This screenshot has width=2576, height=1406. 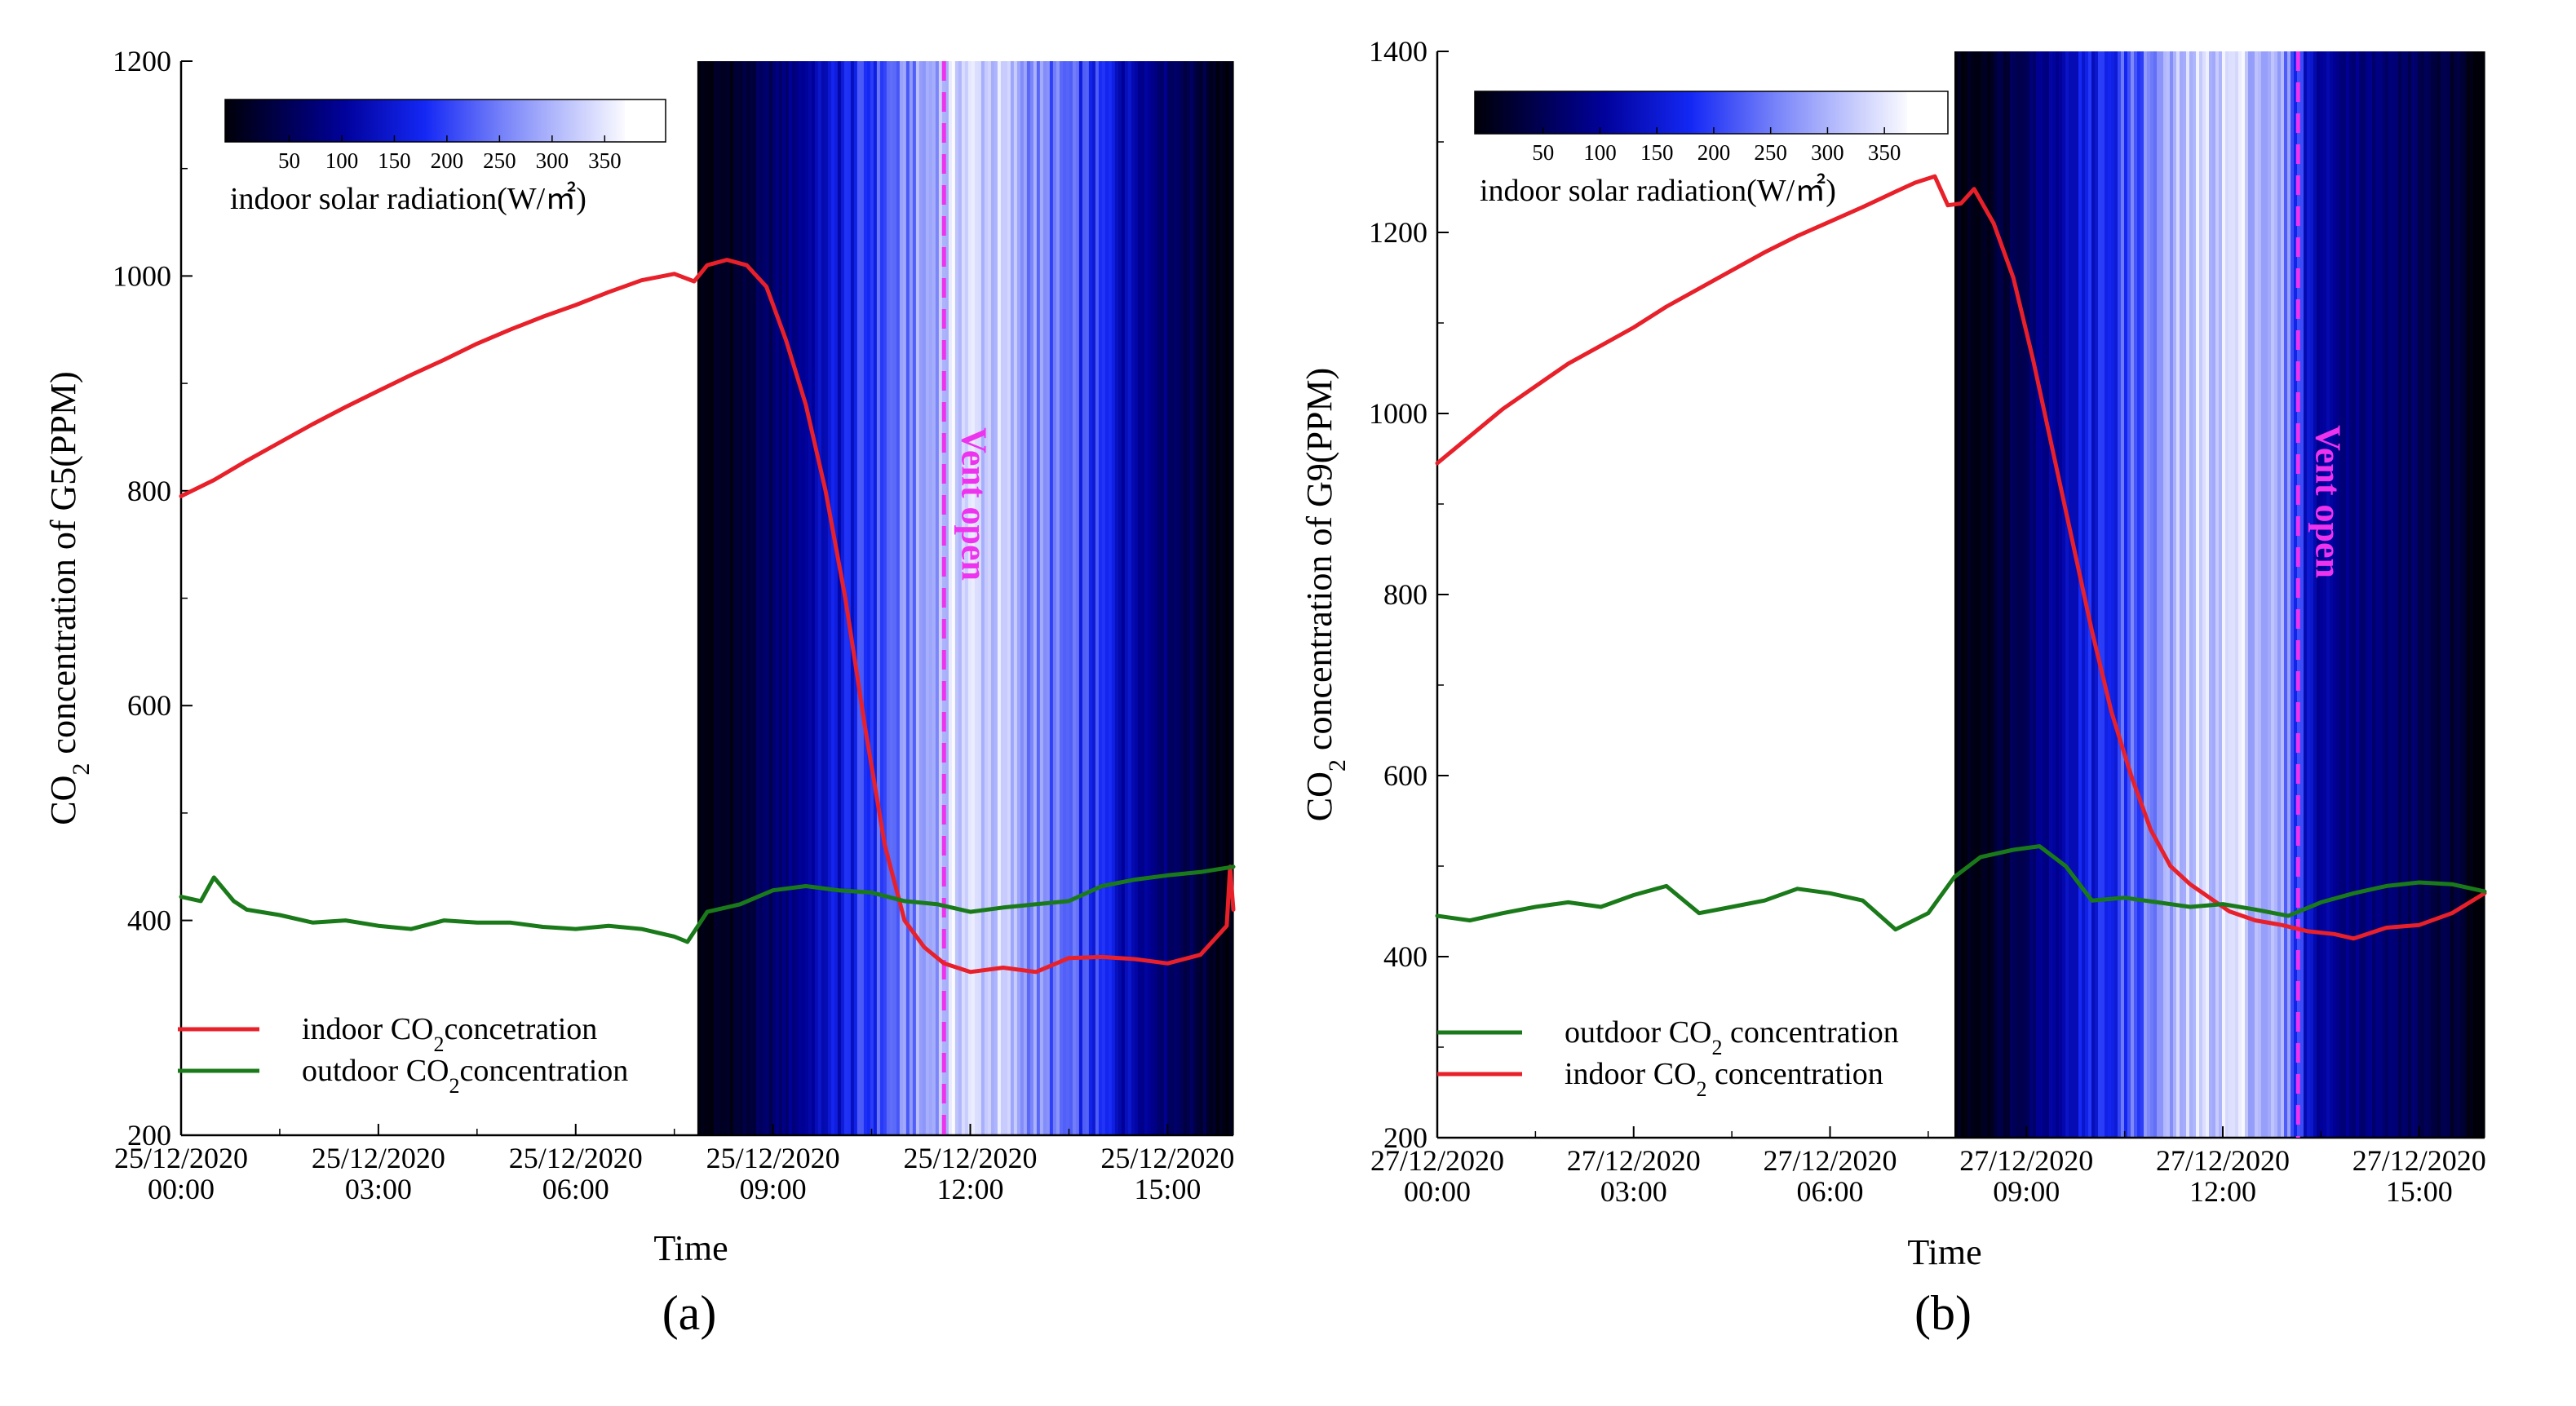 I want to click on colorbar-frame, so click(x=1711, y=113).